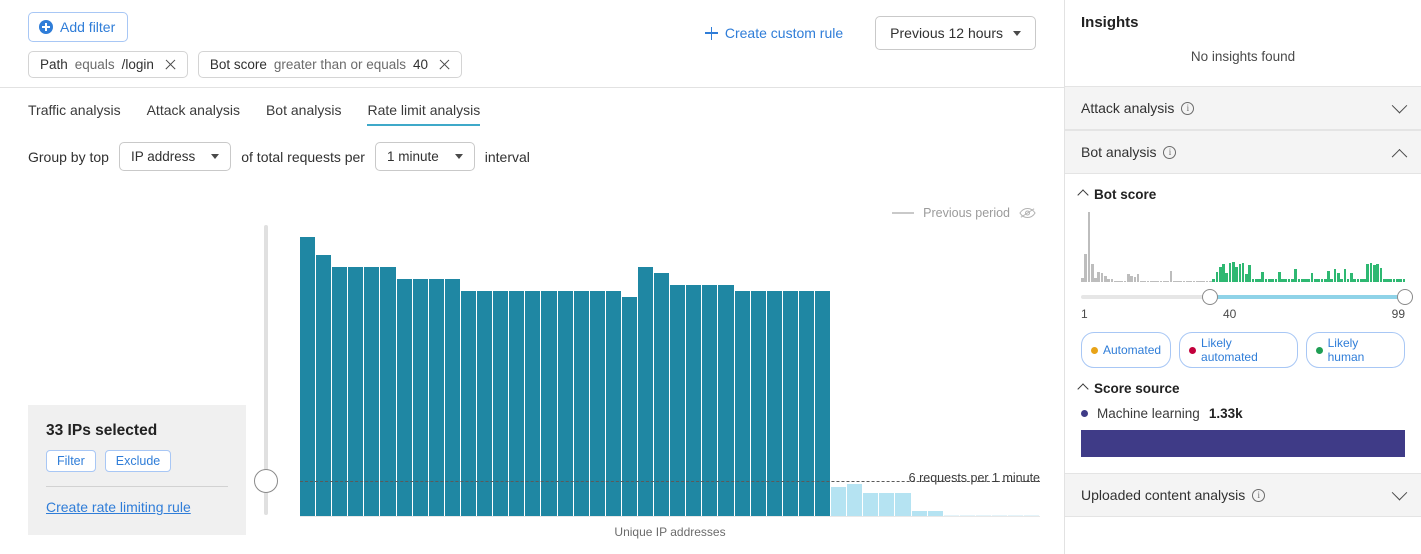 The image size is (1421, 554). I want to click on accordion-bot-analysis: Bot analysis i, so click(1243, 152).